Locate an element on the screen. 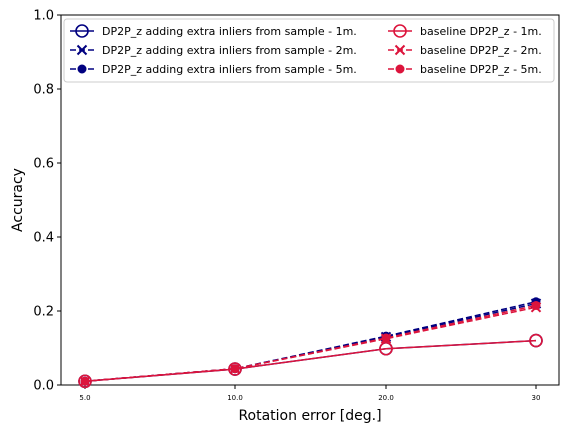 The image size is (568, 434). legend-label: baseline DP2P_z - 1m. is located at coordinates (481, 31).